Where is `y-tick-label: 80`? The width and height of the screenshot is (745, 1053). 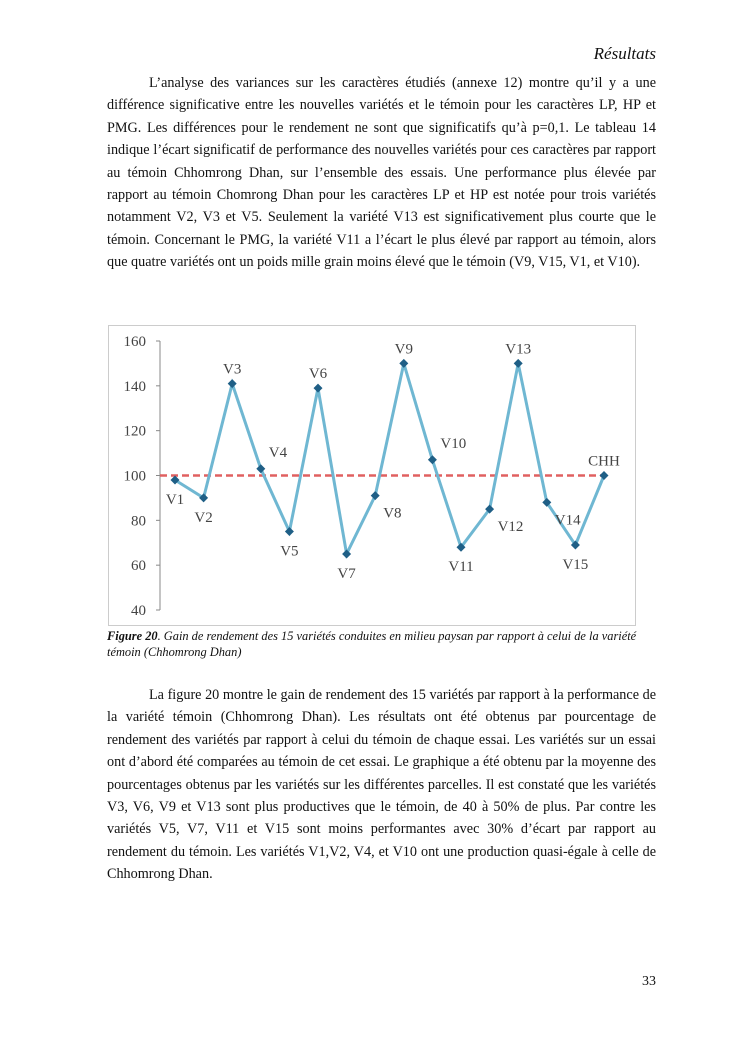
y-tick-label: 80 is located at coordinates (138, 521).